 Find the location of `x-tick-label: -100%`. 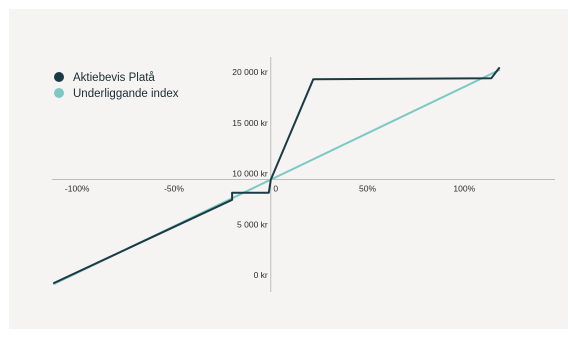

x-tick-label: -100% is located at coordinates (77, 189).